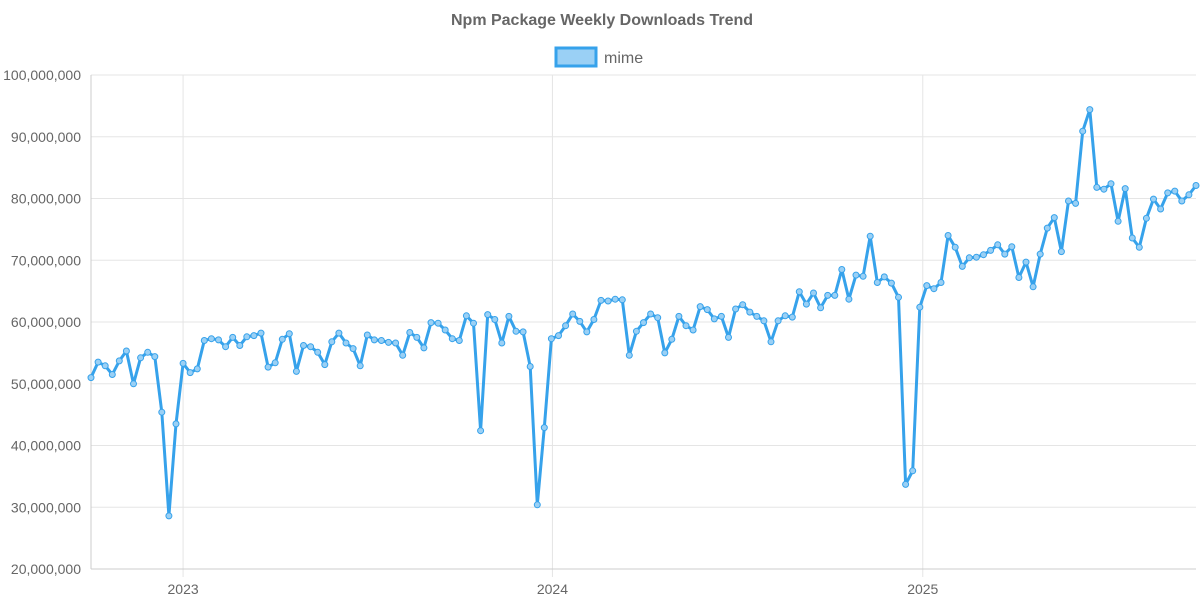 This screenshot has width=1200, height=600. I want to click on legend: mime, so click(598, 57).